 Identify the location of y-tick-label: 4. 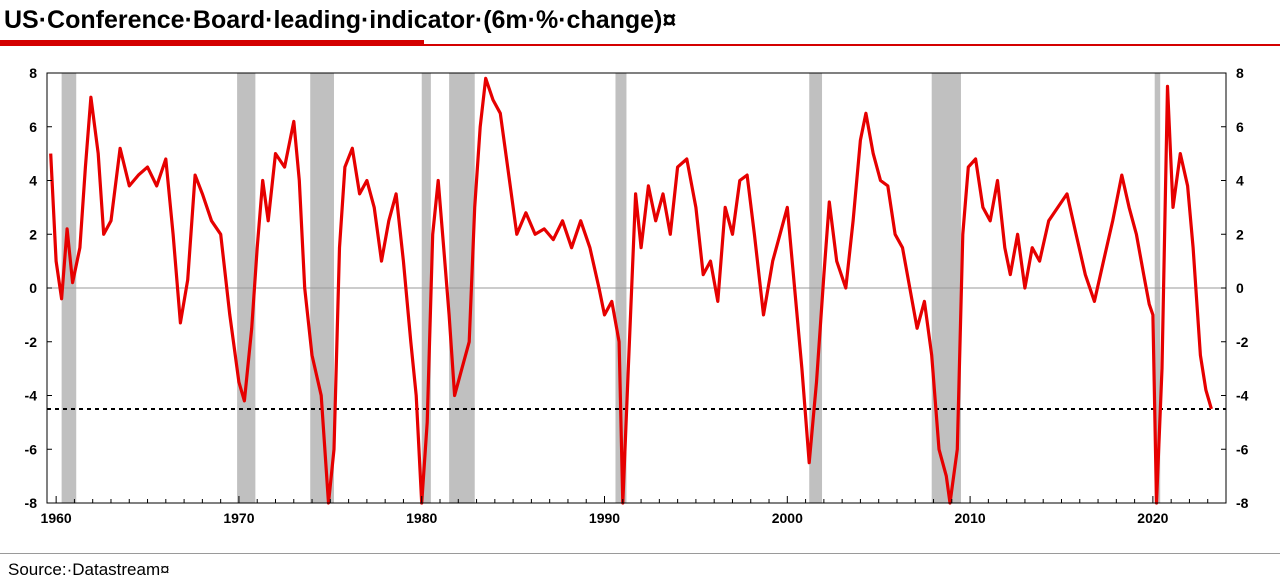
(33, 181).